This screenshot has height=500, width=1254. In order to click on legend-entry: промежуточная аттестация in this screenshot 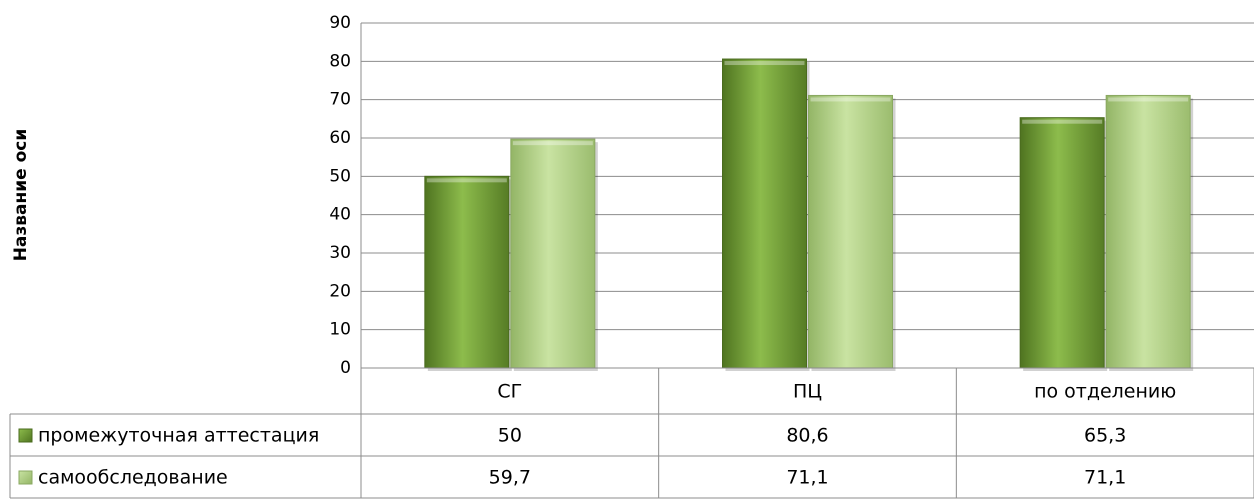, I will do `click(178, 436)`.